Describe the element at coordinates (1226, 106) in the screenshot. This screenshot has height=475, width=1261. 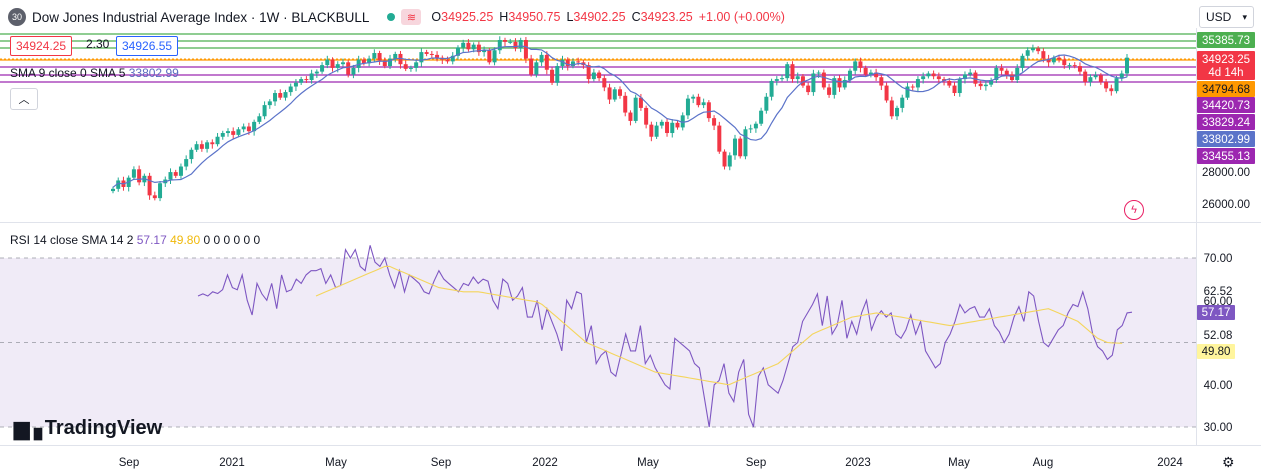
I see `price-tag-label: 34420.73` at that location.